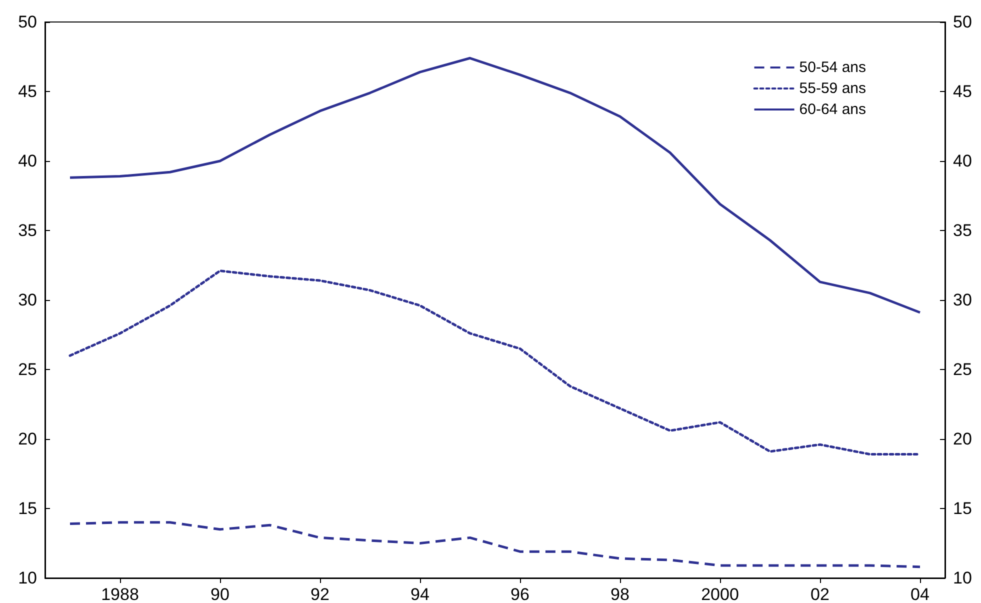 The width and height of the screenshot is (981, 603). I want to click on y-tick-label: 30, so click(27, 300).